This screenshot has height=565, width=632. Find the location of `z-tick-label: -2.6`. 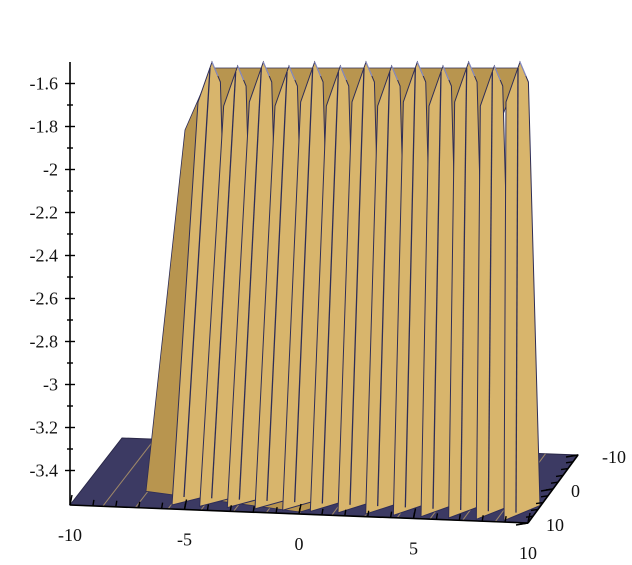

z-tick-label: -2.6 is located at coordinates (44, 299).